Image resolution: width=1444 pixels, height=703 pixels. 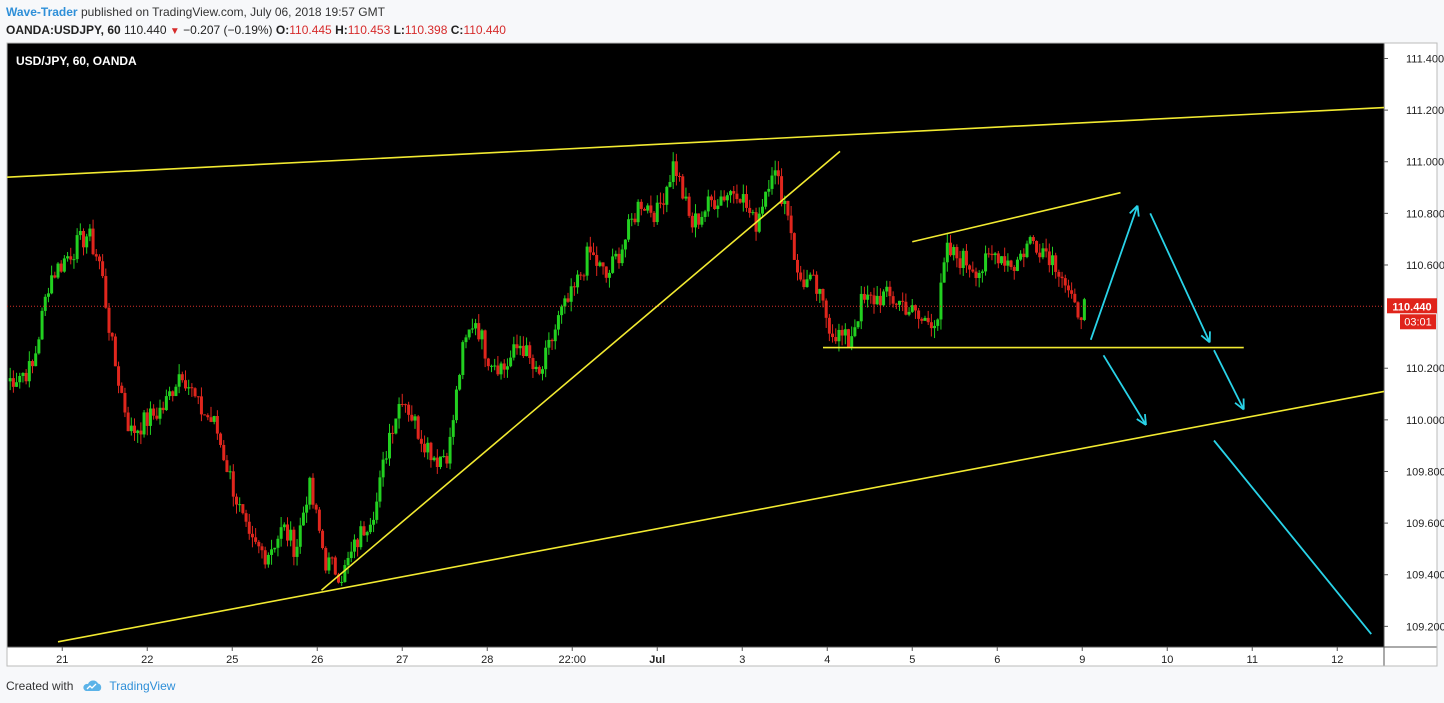 I want to click on x-tick-label: 5, so click(x=912, y=660).